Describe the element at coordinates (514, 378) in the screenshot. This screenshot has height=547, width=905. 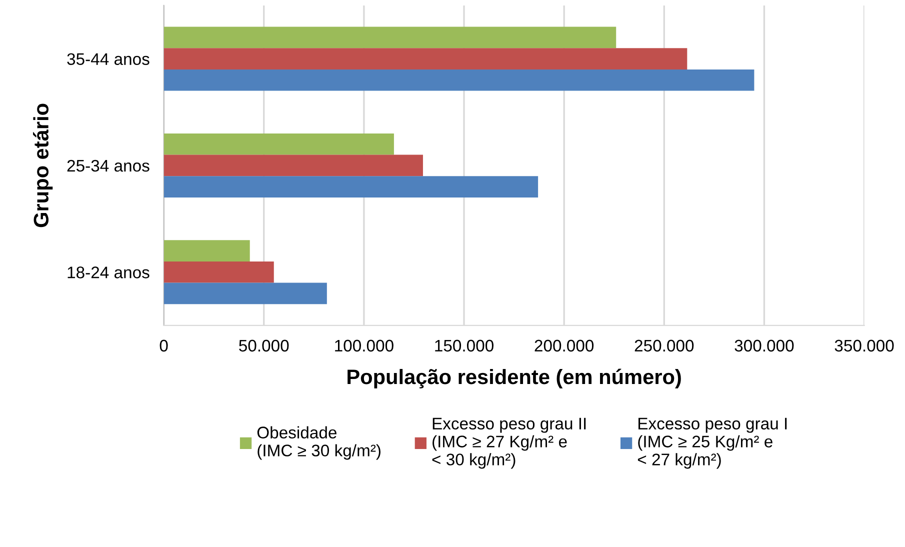
I see `x-axis-title: População residente (em número)` at that location.